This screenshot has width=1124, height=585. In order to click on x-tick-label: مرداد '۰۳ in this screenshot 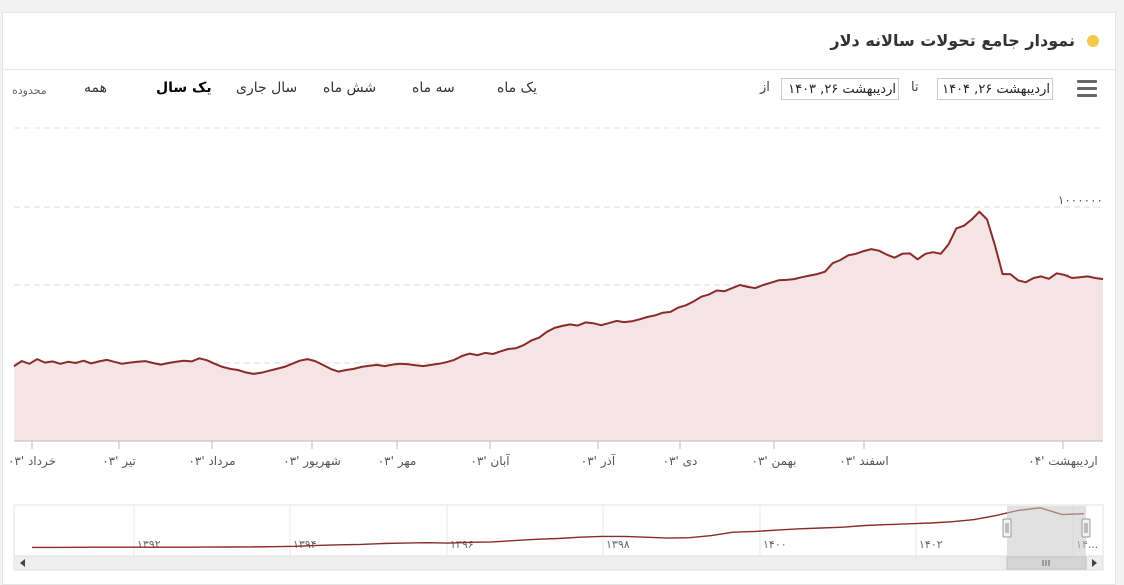, I will do `click(211, 461)`.